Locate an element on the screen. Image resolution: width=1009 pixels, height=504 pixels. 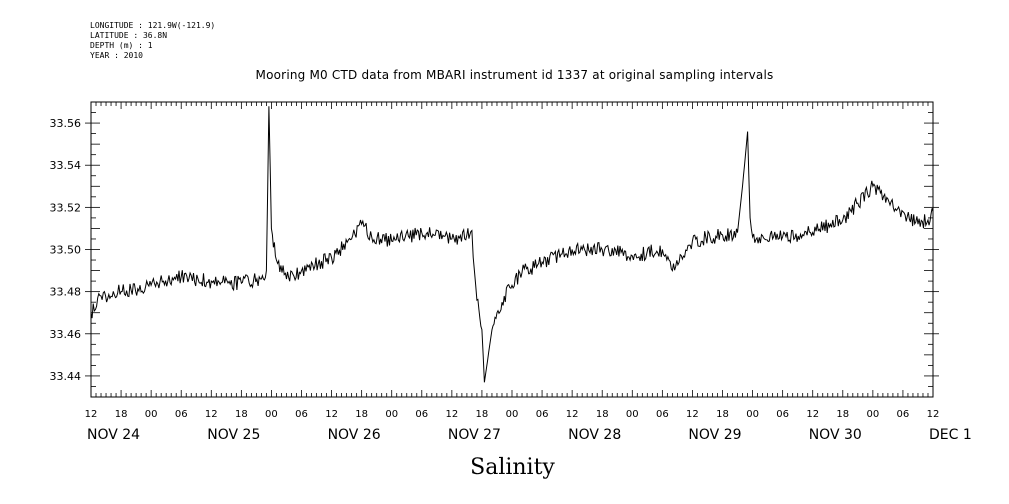
day-label: DEC 1 is located at coordinates (950, 435).